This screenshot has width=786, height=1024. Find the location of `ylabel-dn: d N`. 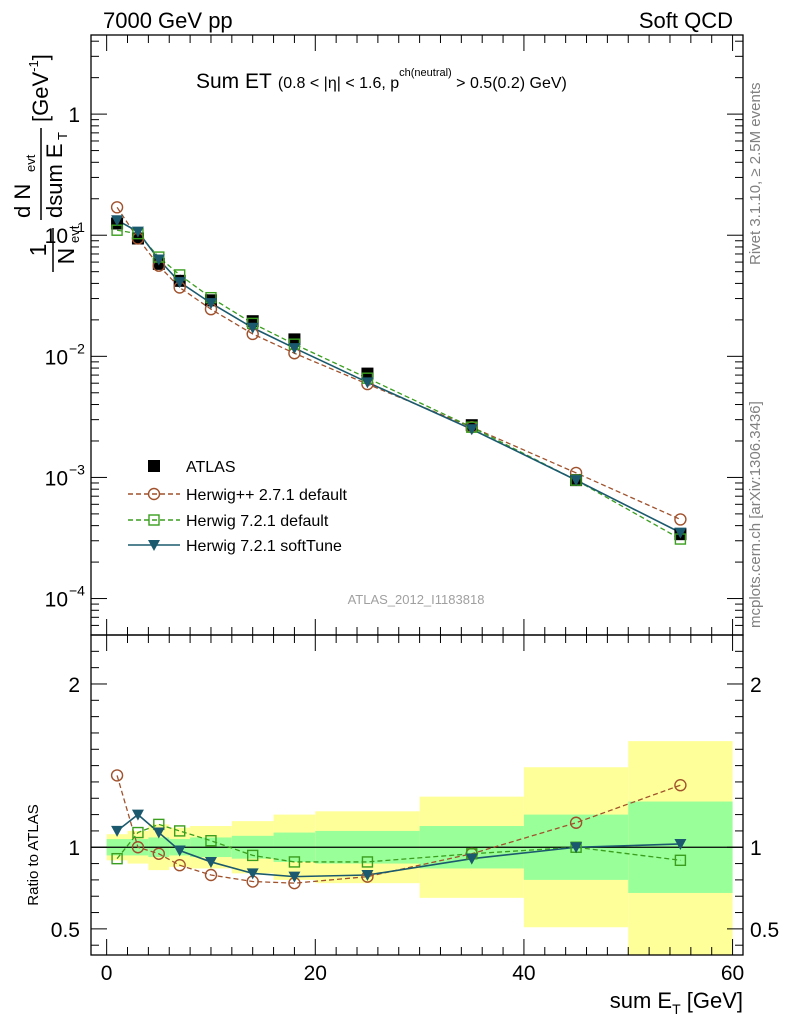

ylabel-dn: d N is located at coordinates (22, 201).